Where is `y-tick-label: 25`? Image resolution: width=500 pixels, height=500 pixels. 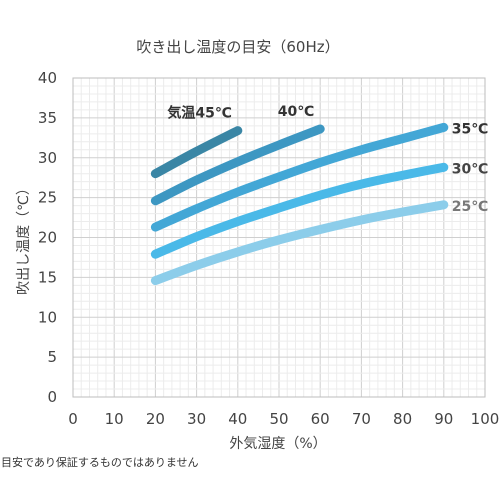 y-tick-label: 25 is located at coordinates (47, 198).